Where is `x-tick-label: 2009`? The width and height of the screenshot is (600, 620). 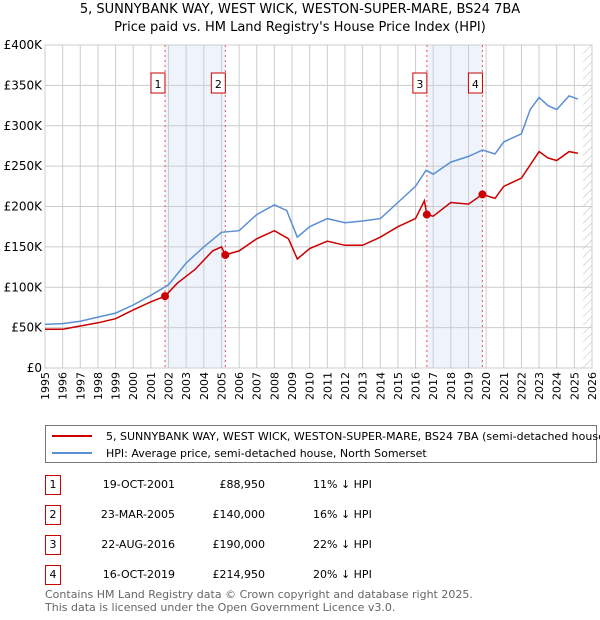 x-tick-label: 2009 is located at coordinates (292, 386).